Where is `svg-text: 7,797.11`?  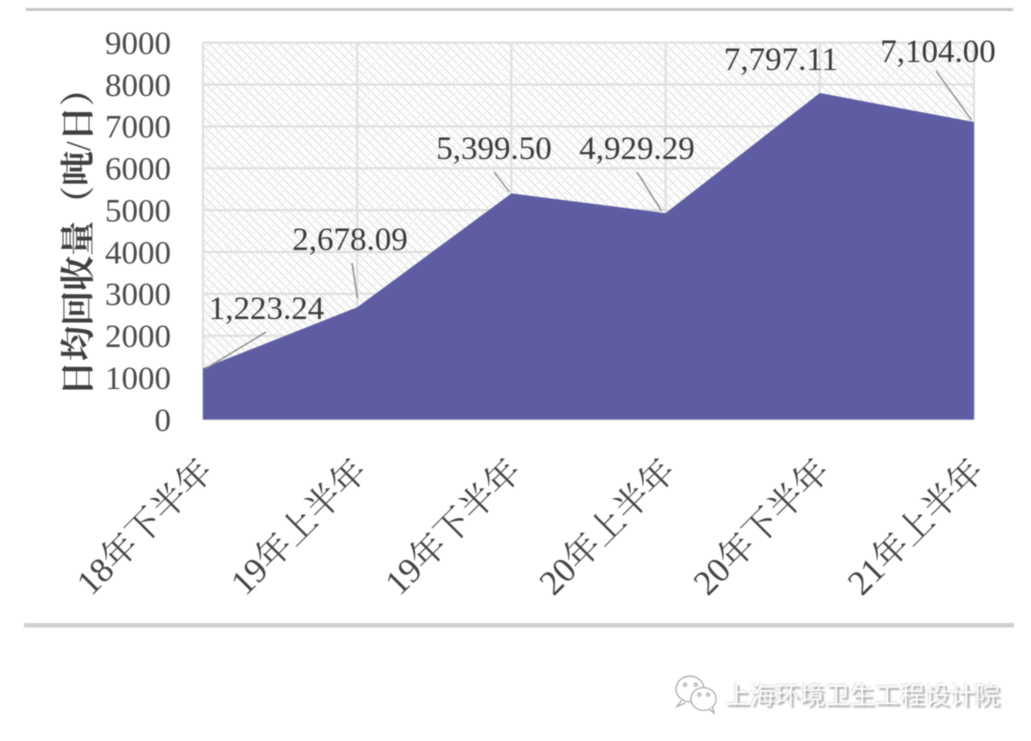 svg-text: 7,797.11 is located at coordinates (781, 60).